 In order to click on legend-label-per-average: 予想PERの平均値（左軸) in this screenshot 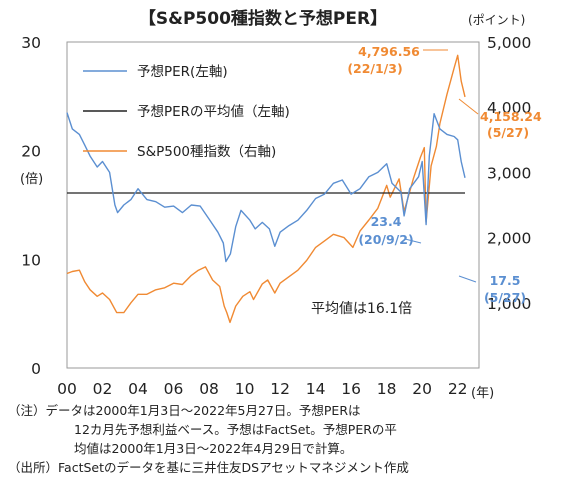, I will do `click(213, 112)`.